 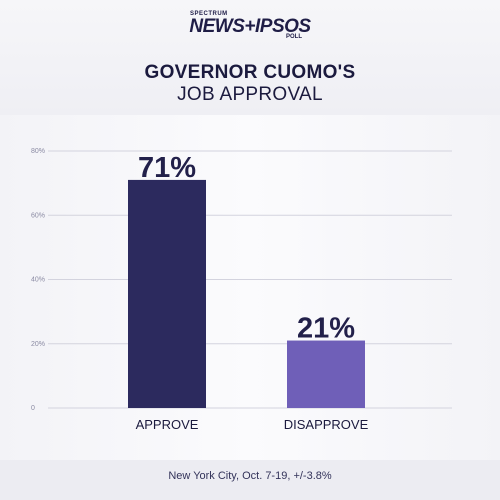 I want to click on data-label: 71%, so click(x=167, y=168).